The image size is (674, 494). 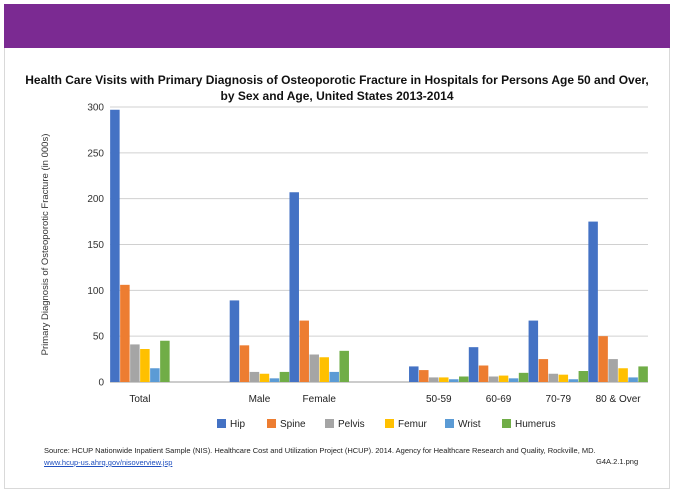 I want to click on y-tick-label: 250, so click(x=95, y=153).